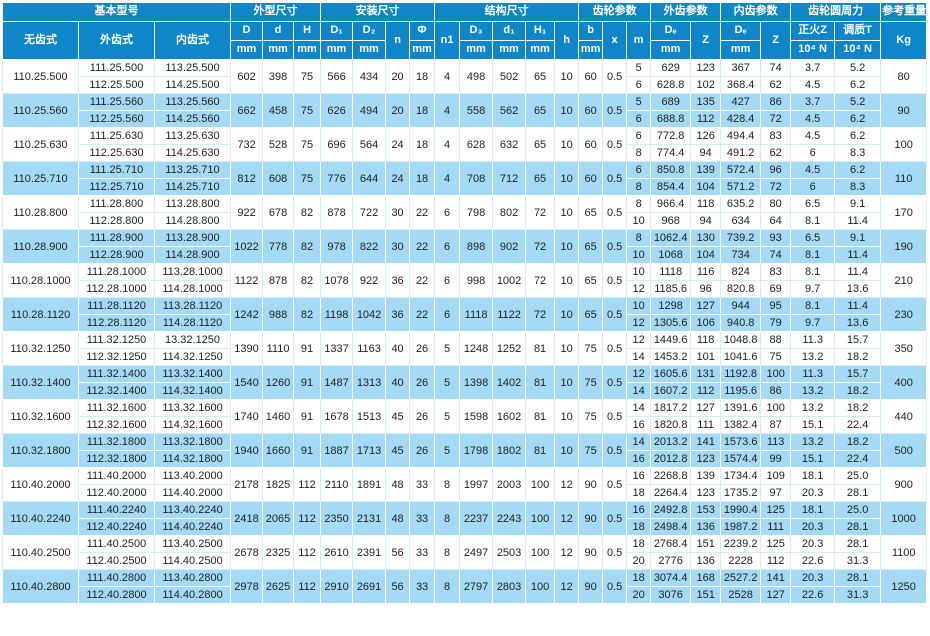 This screenshot has width=930, height=636. I want to click on cell-row-value: 944, so click(741, 306).